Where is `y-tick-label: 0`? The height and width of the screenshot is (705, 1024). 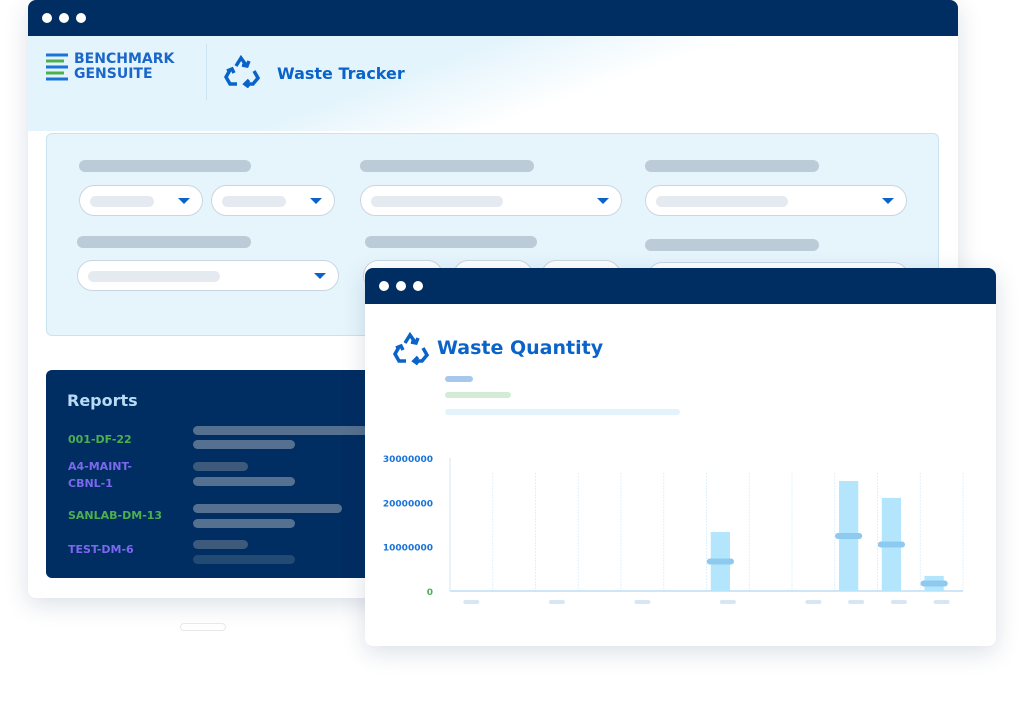 y-tick-label: 0 is located at coordinates (430, 593).